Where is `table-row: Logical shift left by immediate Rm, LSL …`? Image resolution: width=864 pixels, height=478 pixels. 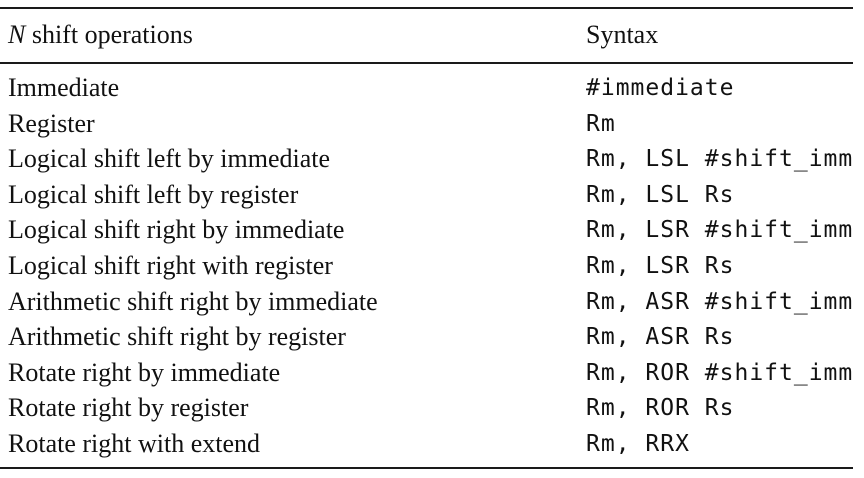 table-row: Logical shift left by immediate Rm, LSL … is located at coordinates (426, 159).